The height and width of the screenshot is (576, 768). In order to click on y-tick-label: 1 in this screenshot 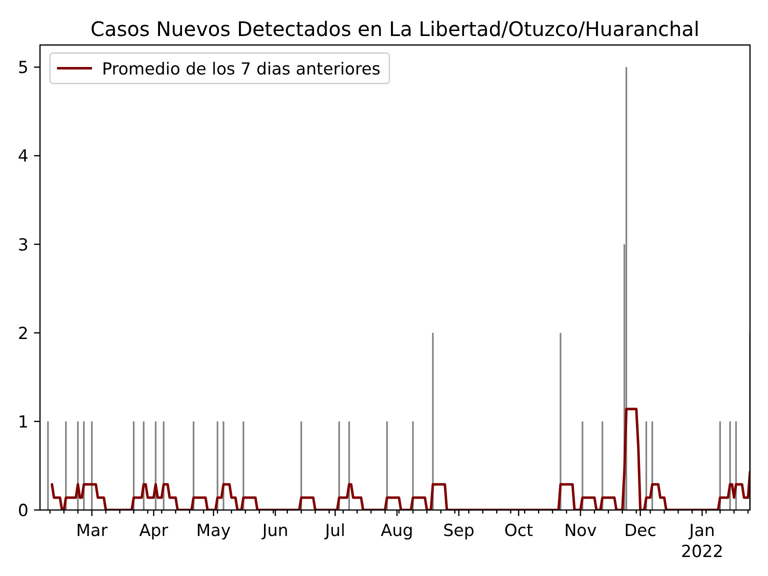, I will do `click(23, 422)`.